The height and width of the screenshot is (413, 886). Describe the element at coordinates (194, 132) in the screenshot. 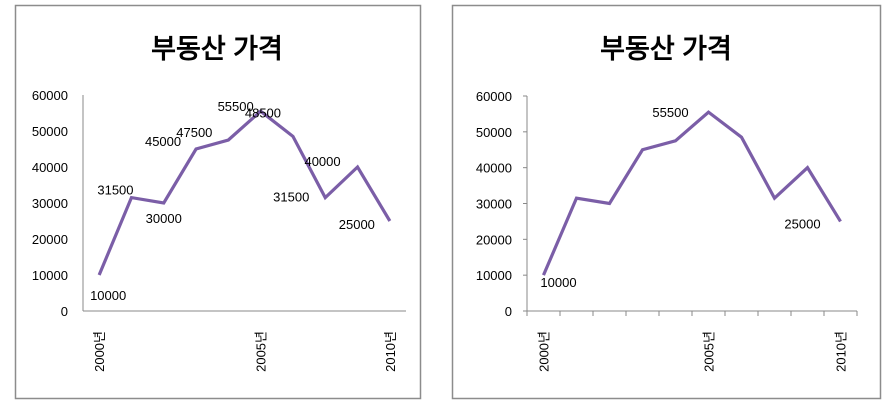

I see `data-label: 47500` at that location.